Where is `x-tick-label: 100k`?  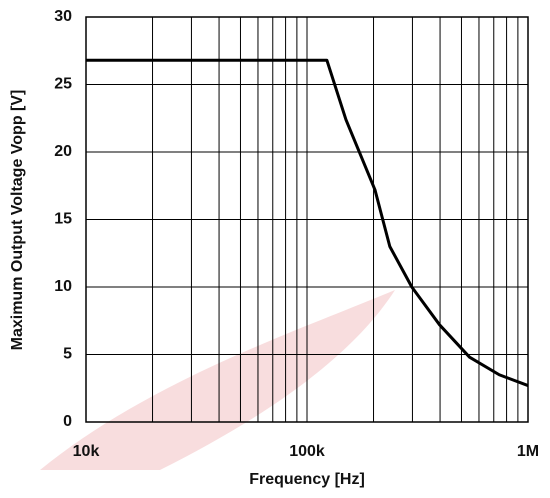 x-tick-label: 100k is located at coordinates (307, 451).